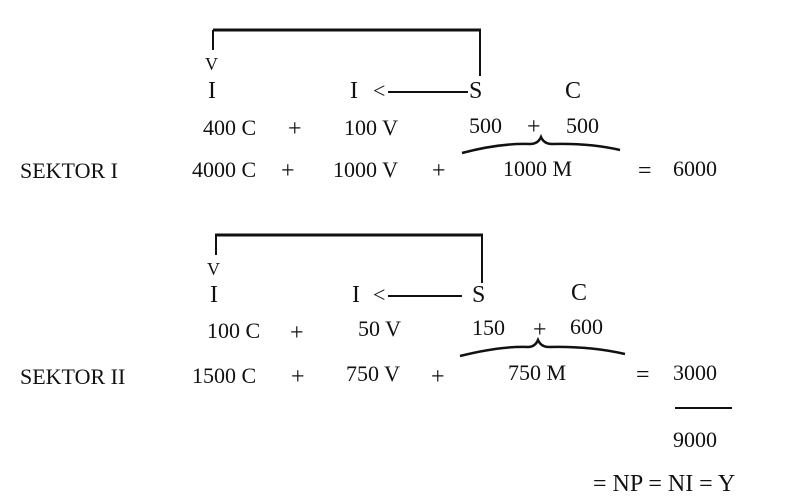  I want to click on main-total: 3000, so click(695, 372).